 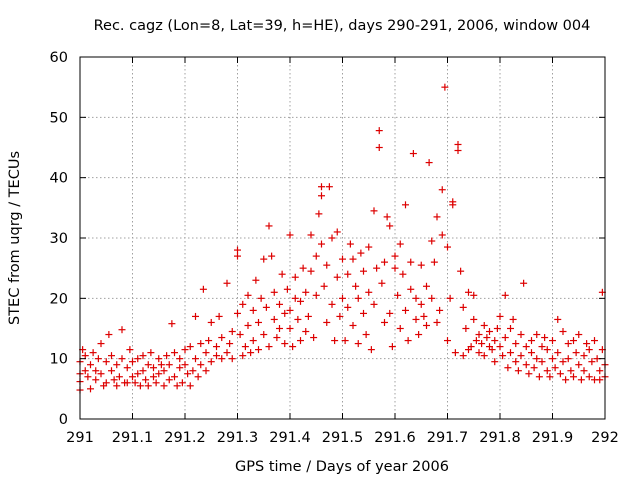 I want to click on y-tick-label: 0, so click(x=63, y=420).